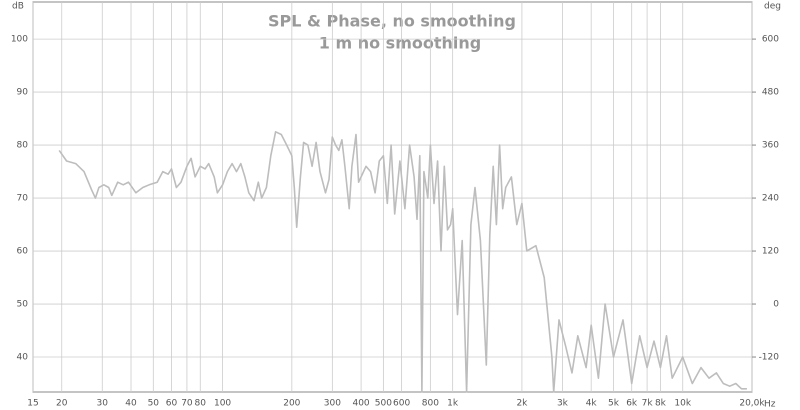  What do you see at coordinates (648, 404) in the screenshot?
I see `x-tick-label: 7k` at bounding box center [648, 404].